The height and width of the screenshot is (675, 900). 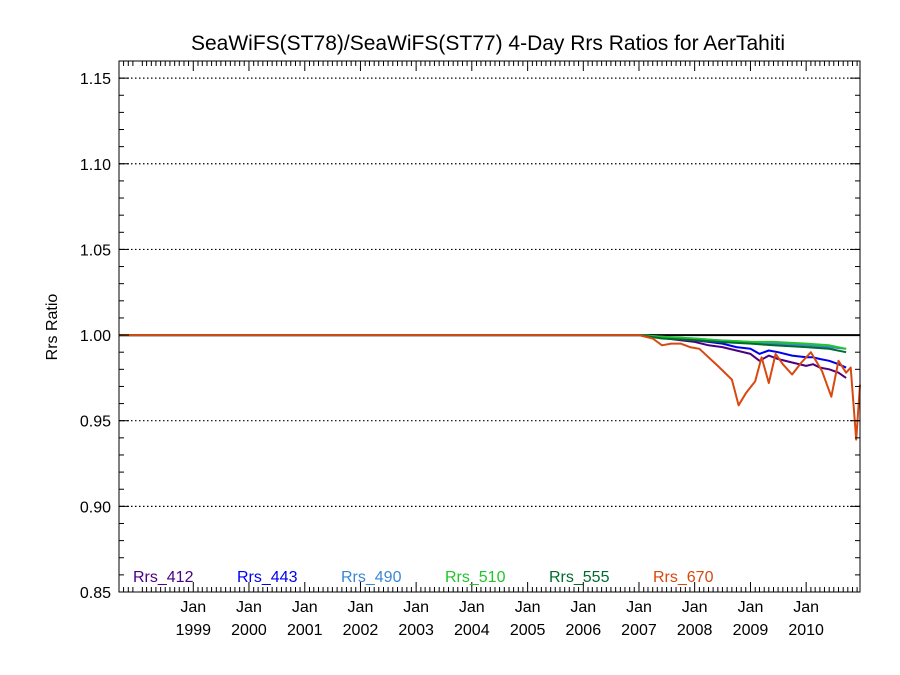 I want to click on x-tick-label-year: 2000, so click(x=249, y=630).